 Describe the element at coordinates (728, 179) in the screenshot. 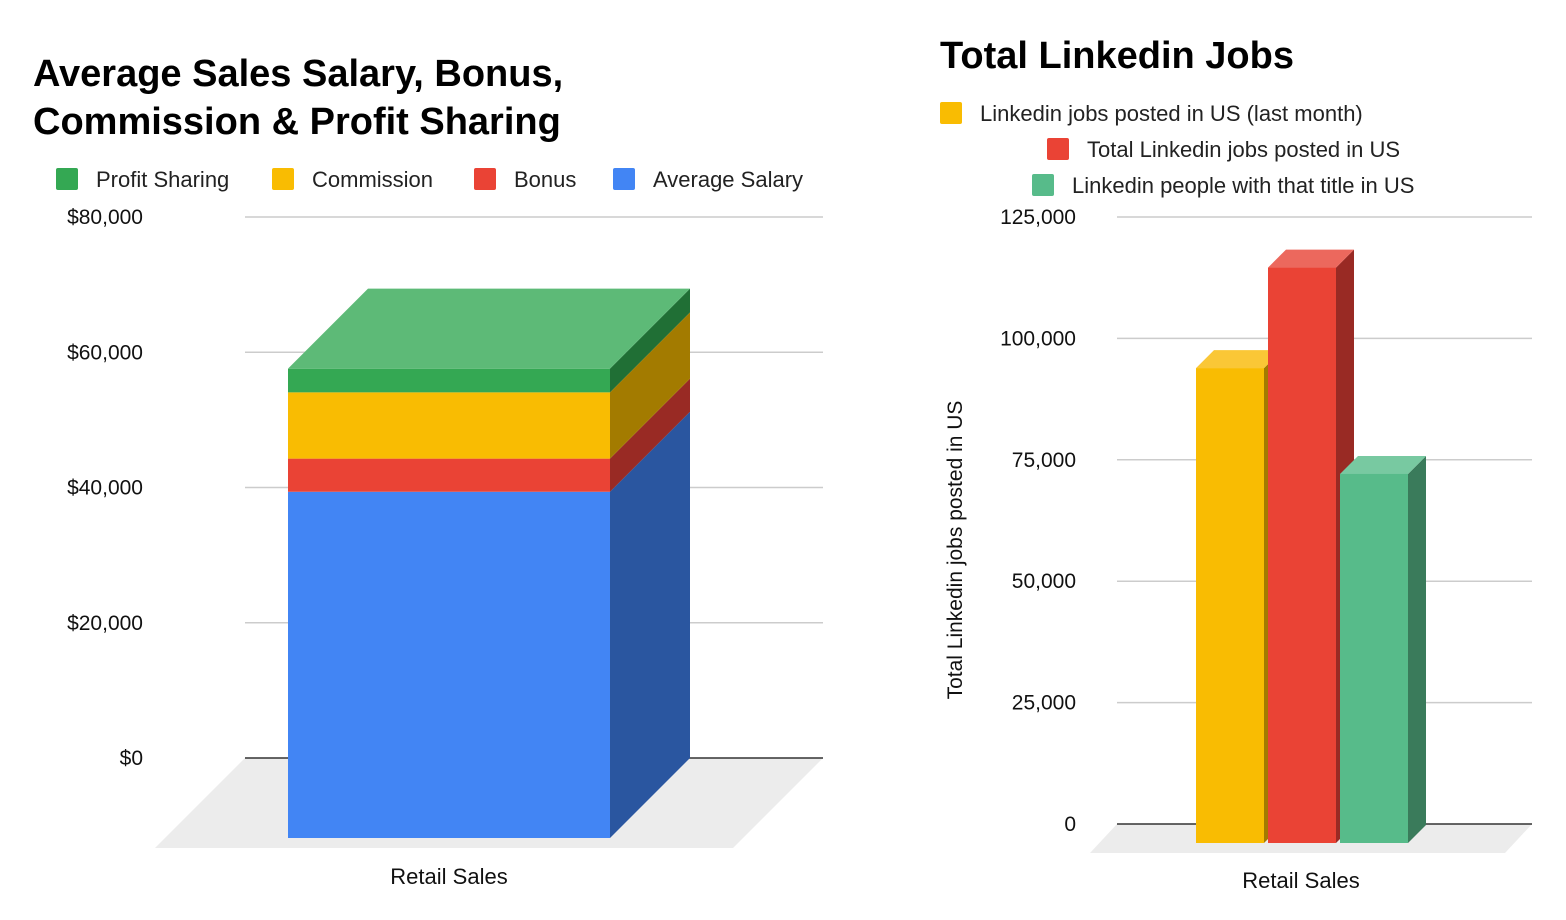

I see `left-legend-label: Average Salary` at that location.